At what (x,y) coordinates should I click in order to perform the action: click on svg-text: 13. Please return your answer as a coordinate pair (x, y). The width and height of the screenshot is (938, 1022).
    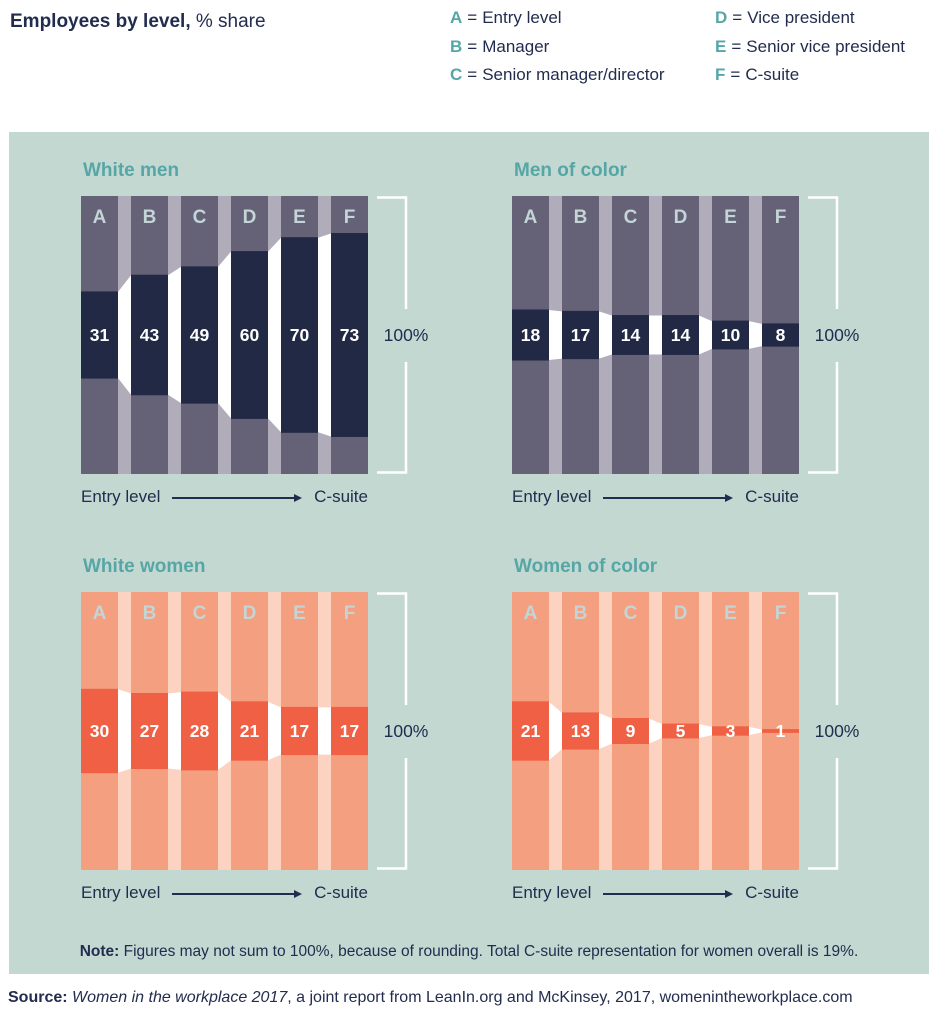
    Looking at the image, I should click on (581, 731).